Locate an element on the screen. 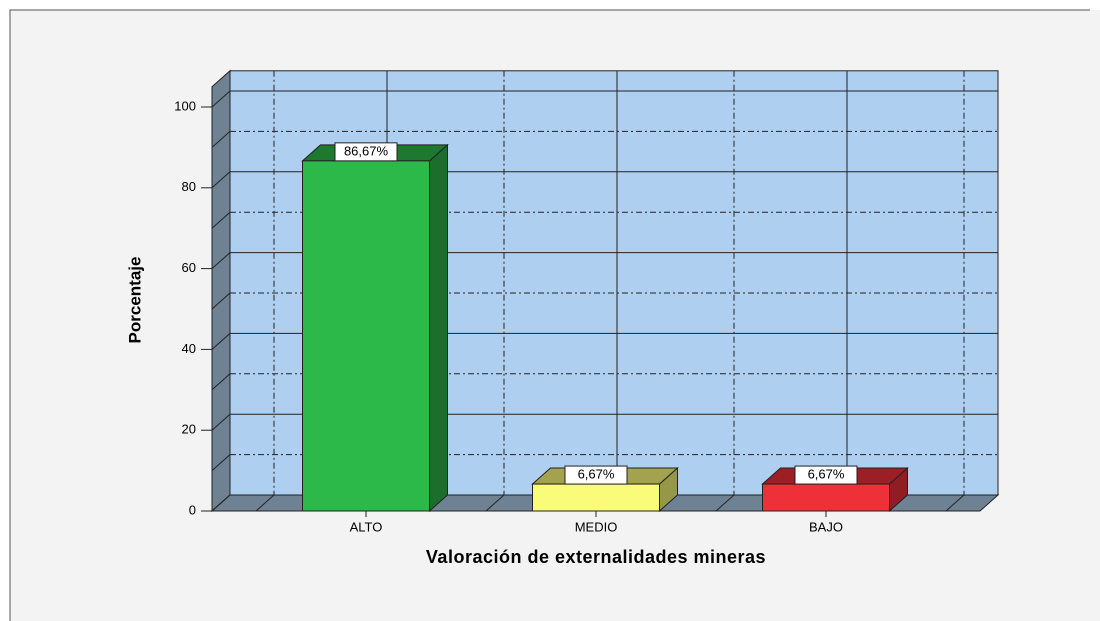 Image resolution: width=1100 pixels, height=621 pixels. bar-side is located at coordinates (438, 328).